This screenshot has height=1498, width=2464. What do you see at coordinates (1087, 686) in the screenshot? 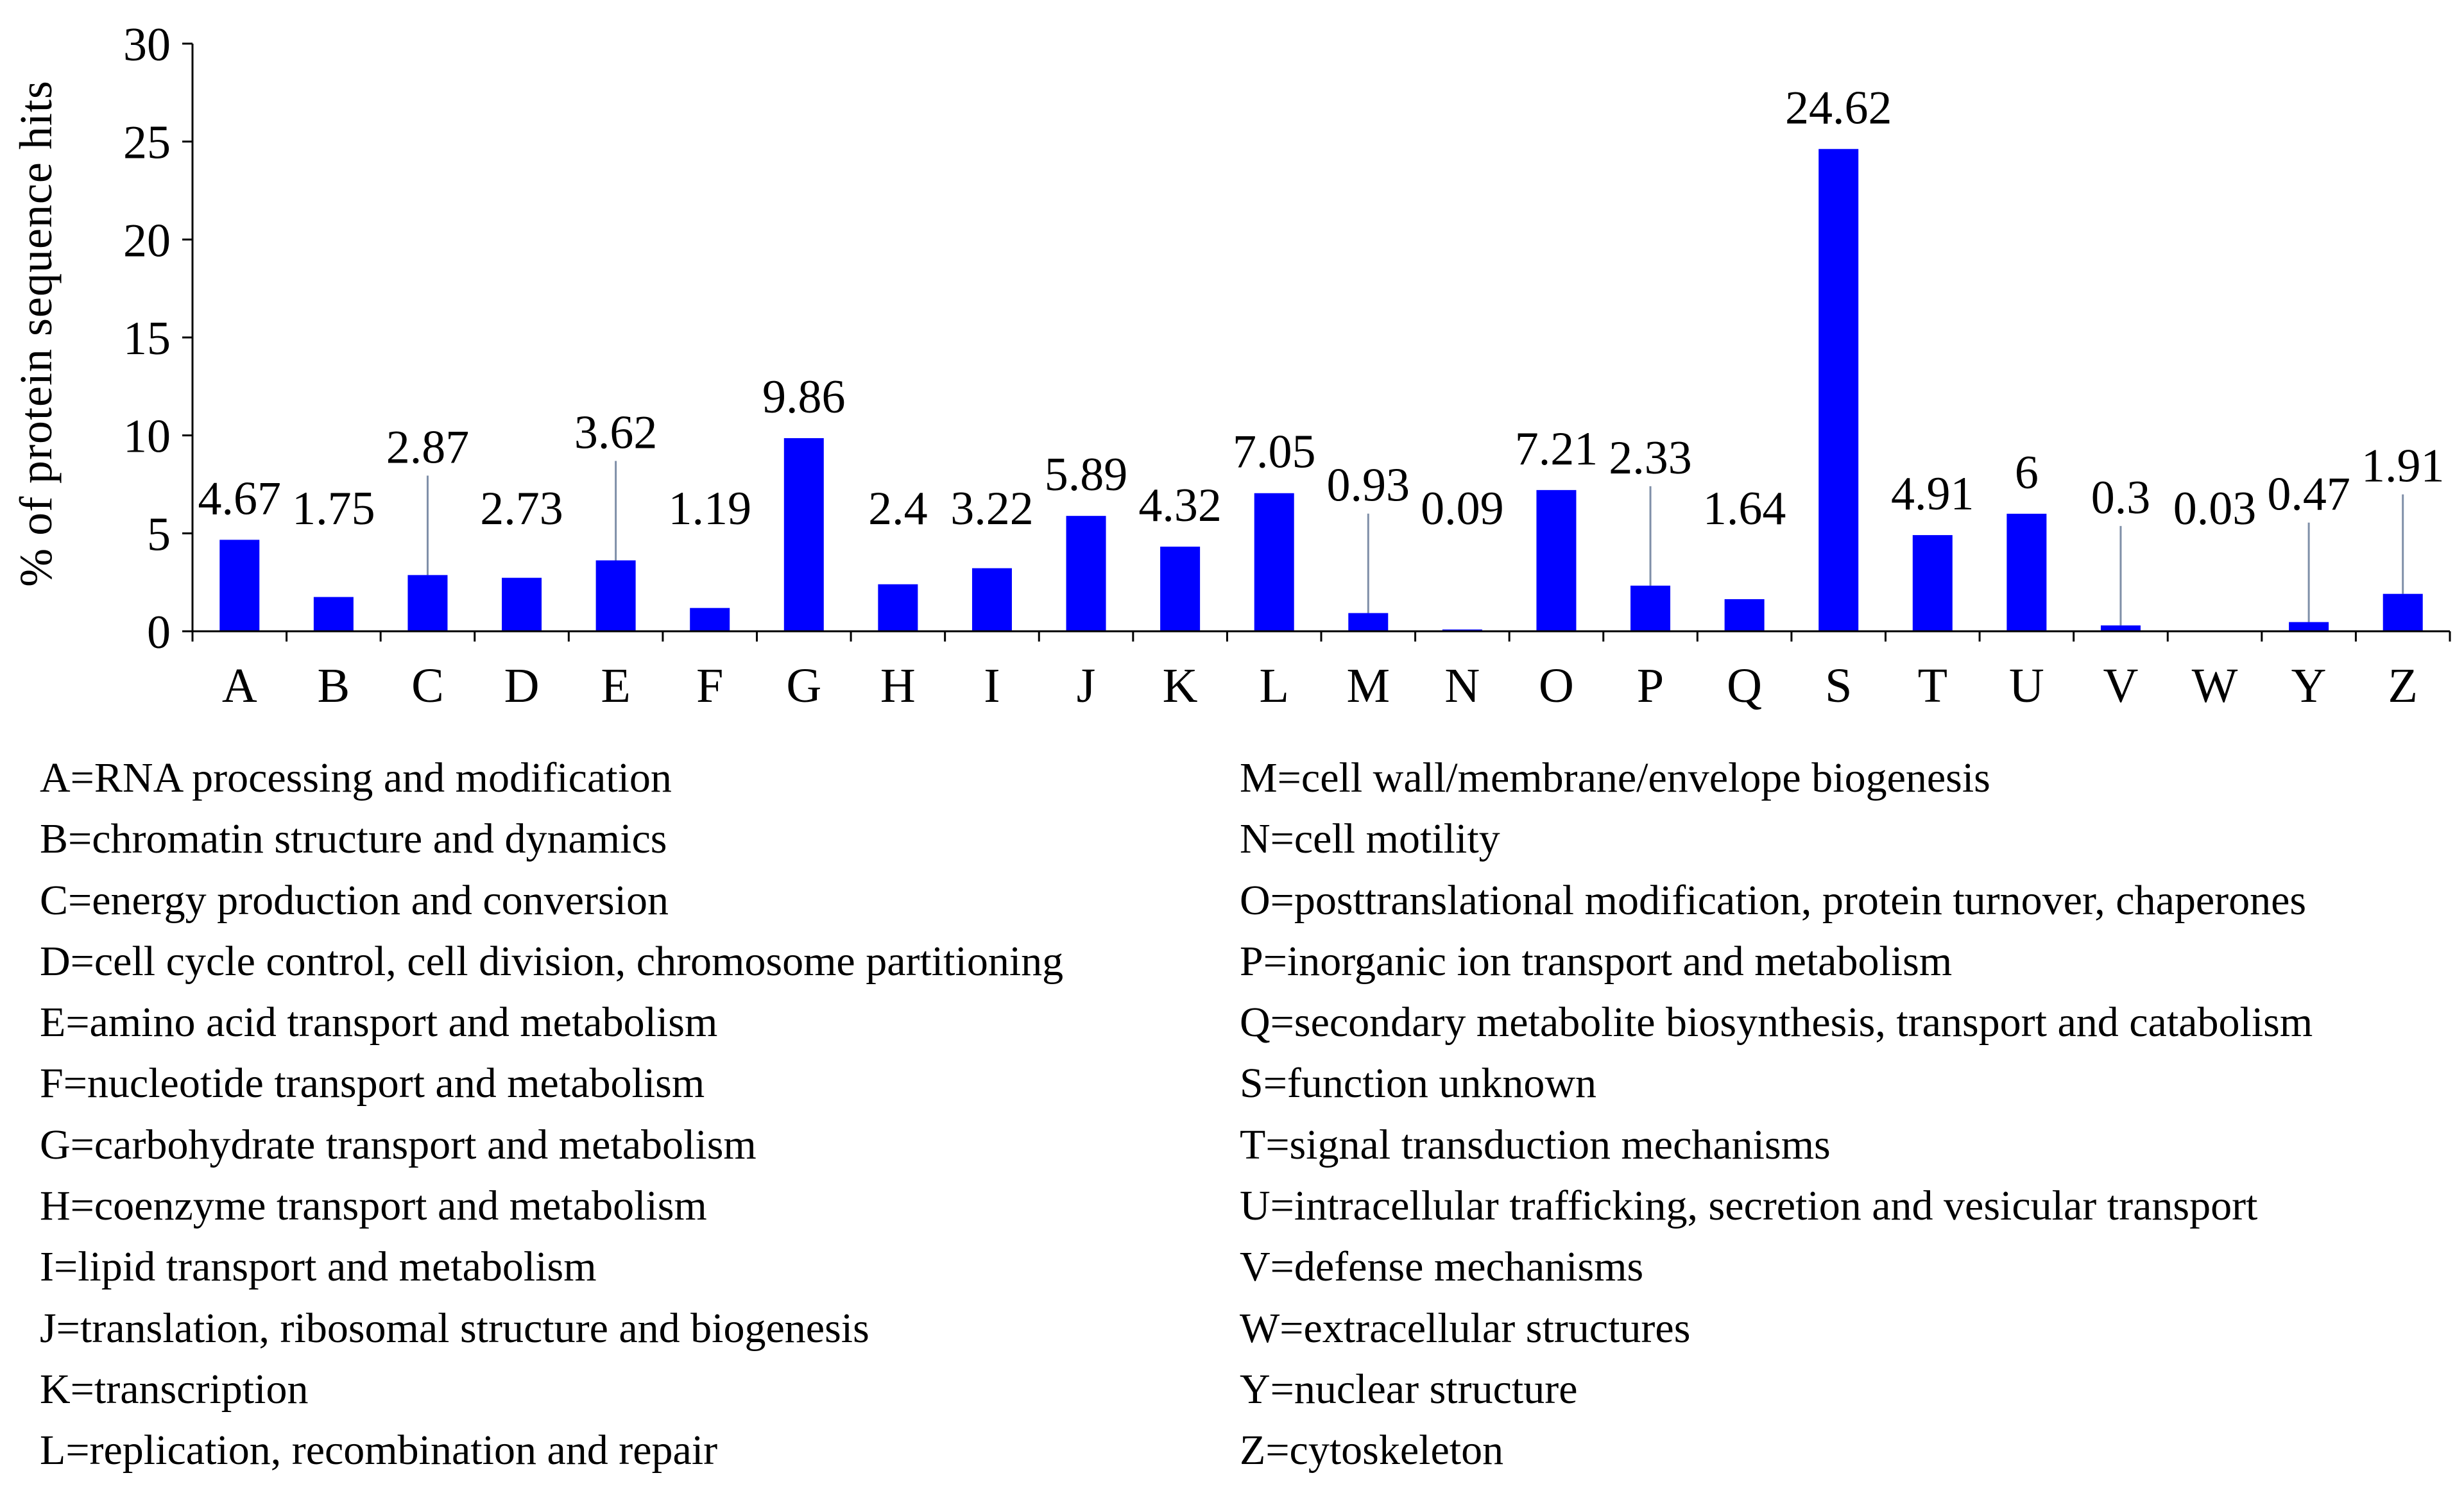
I see `x-tick-label: J` at bounding box center [1087, 686].